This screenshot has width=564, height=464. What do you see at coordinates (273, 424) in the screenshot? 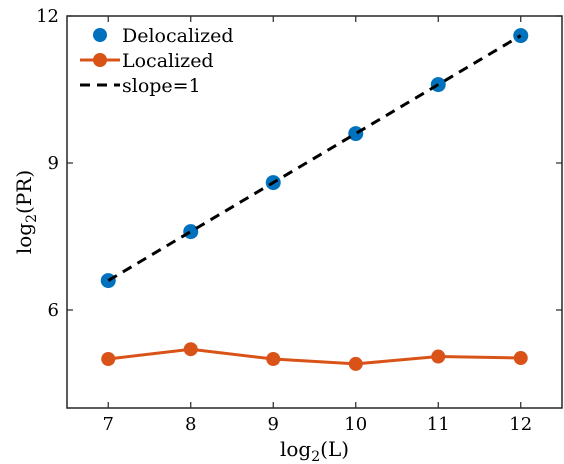
I see `x-tick-label: 9` at bounding box center [273, 424].